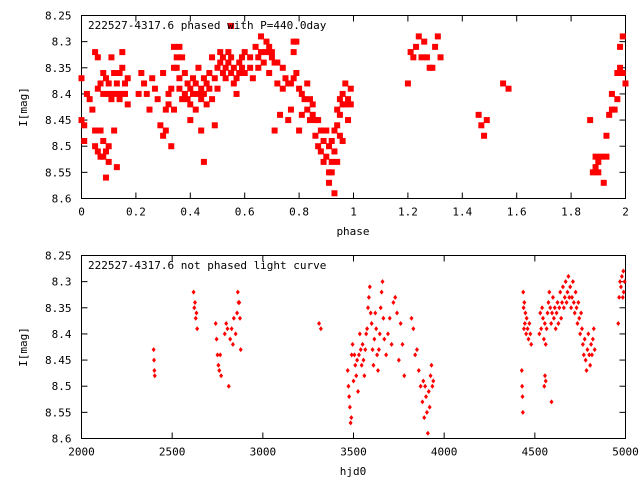 This screenshot has width=640, height=480. I want to click on unphased-y-tick-label: 8.35, so click(58, 308).